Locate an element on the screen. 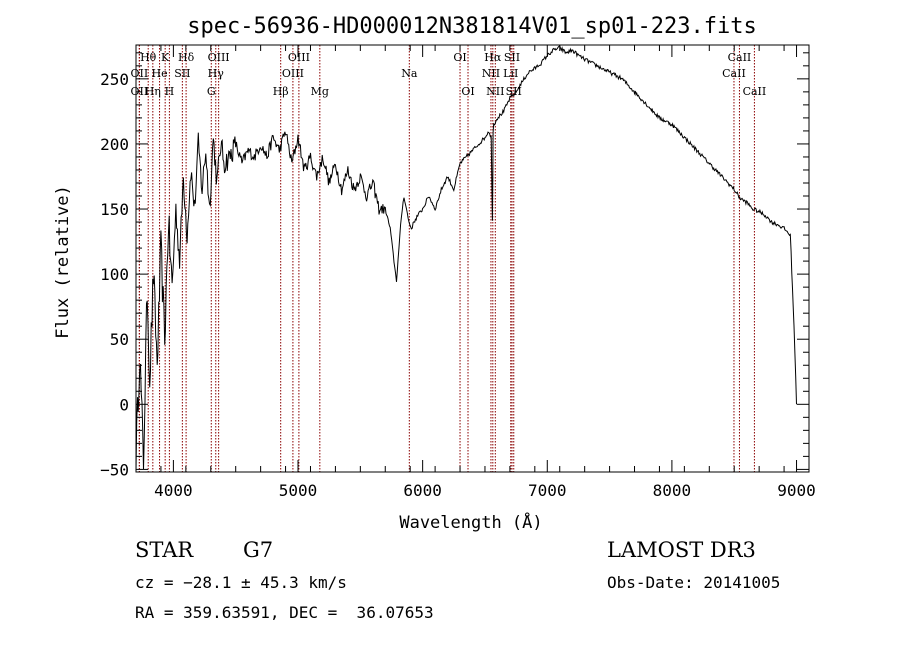 This screenshot has height=649, width=900. line-marker-label: Hγ is located at coordinates (216, 73).